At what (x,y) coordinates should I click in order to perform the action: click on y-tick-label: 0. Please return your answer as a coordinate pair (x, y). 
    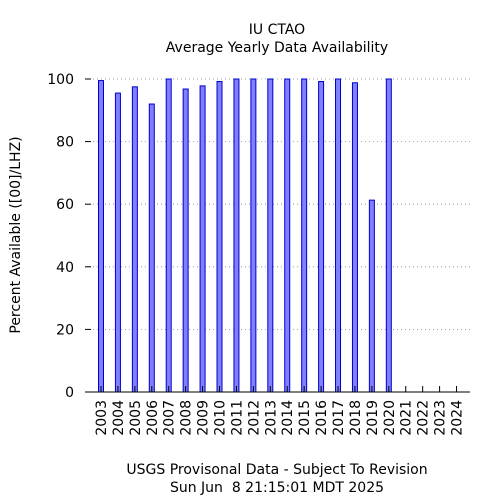
    Looking at the image, I should click on (69, 393).